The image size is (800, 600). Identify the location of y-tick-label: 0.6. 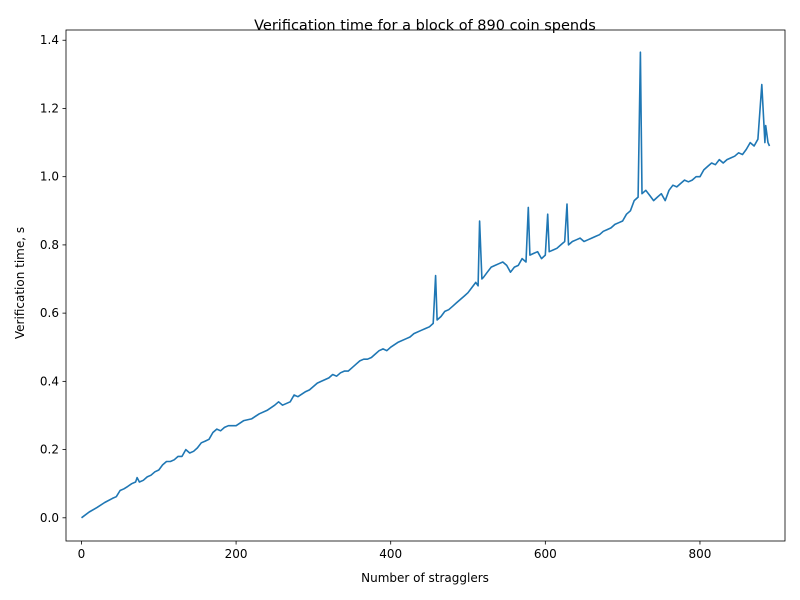
(49, 313).